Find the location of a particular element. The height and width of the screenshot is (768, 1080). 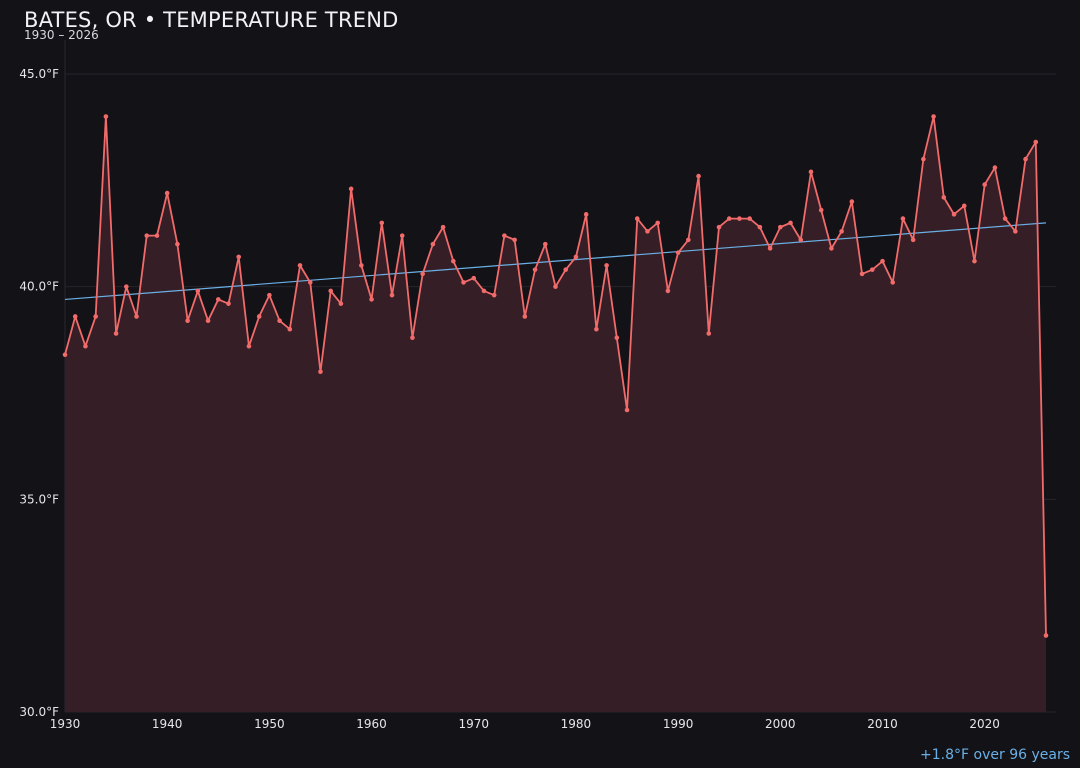

x-tick-label: 2020 is located at coordinates (984, 724).